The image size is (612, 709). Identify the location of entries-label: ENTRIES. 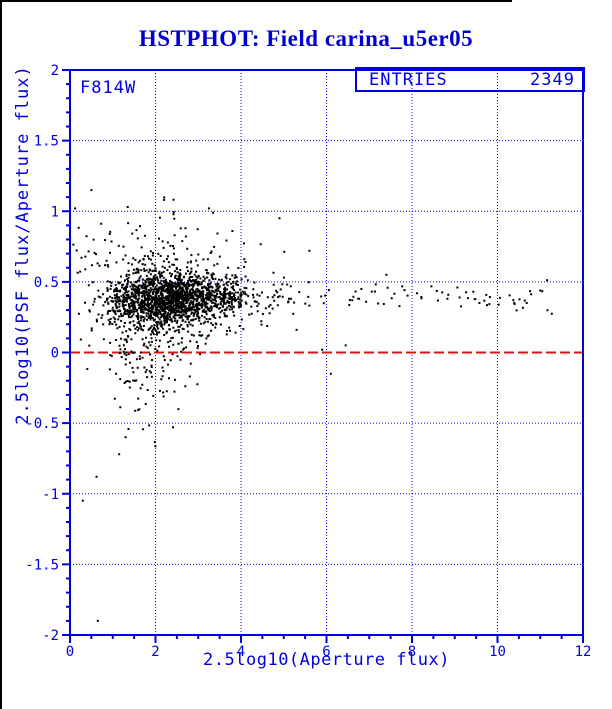
(408, 79).